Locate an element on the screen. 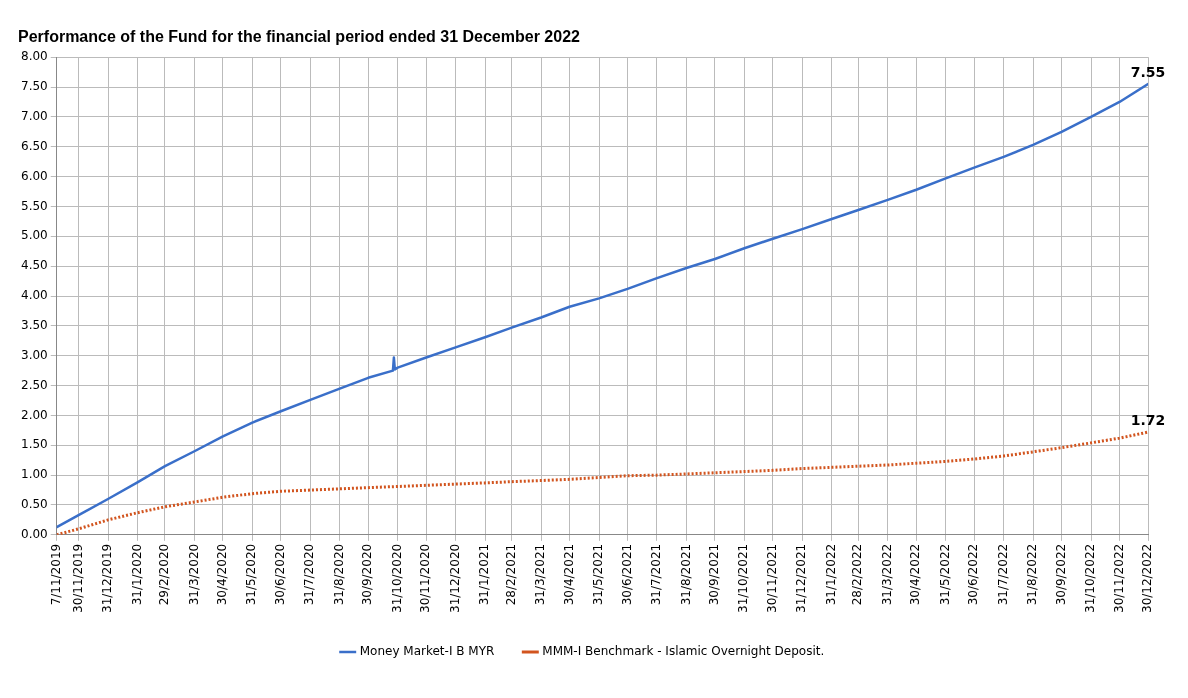  y-tick-label: 2.50 is located at coordinates (34, 384).